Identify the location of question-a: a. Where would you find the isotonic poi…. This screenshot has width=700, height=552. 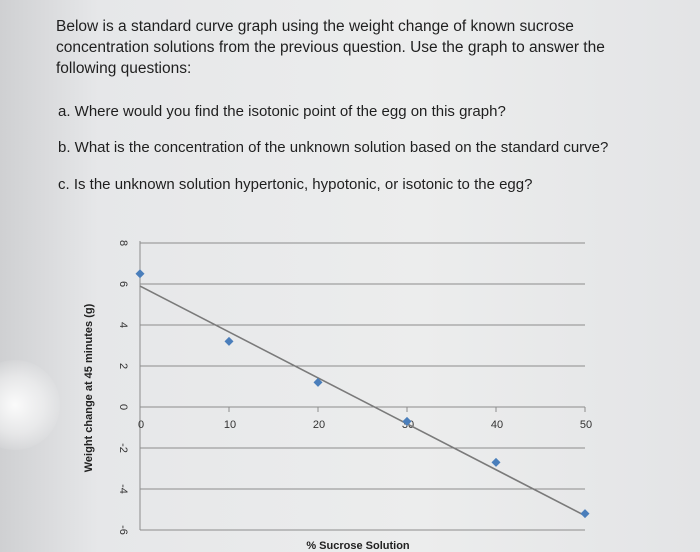
(282, 111).